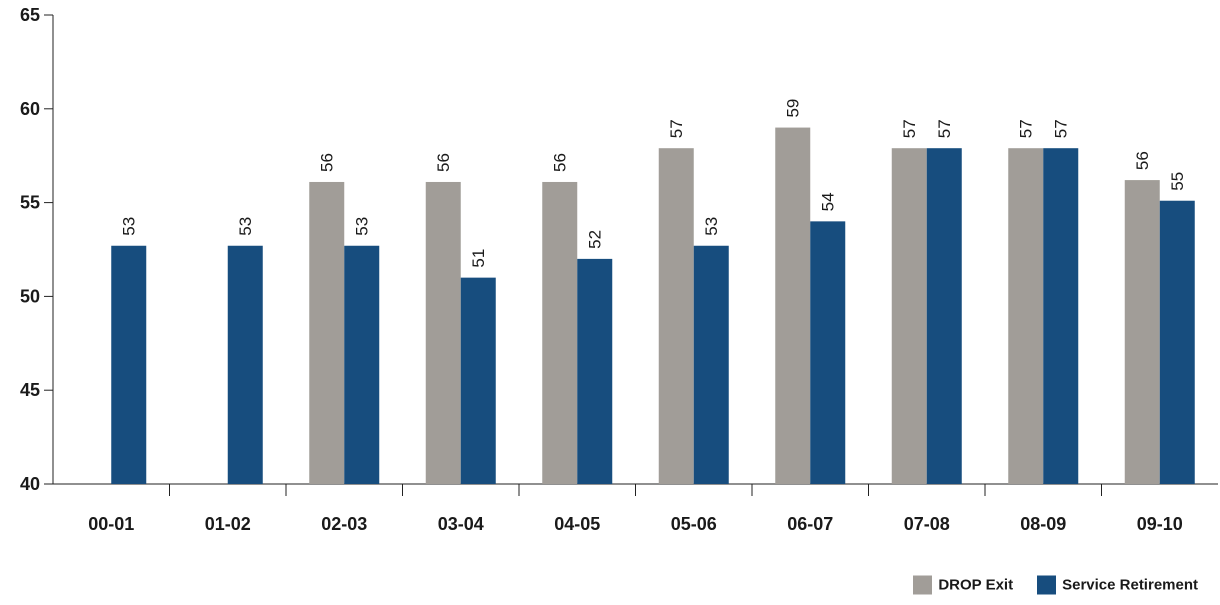 This screenshot has height=605, width=1220. Describe the element at coordinates (694, 524) in the screenshot. I see `x-tick-label: 05-06` at that location.